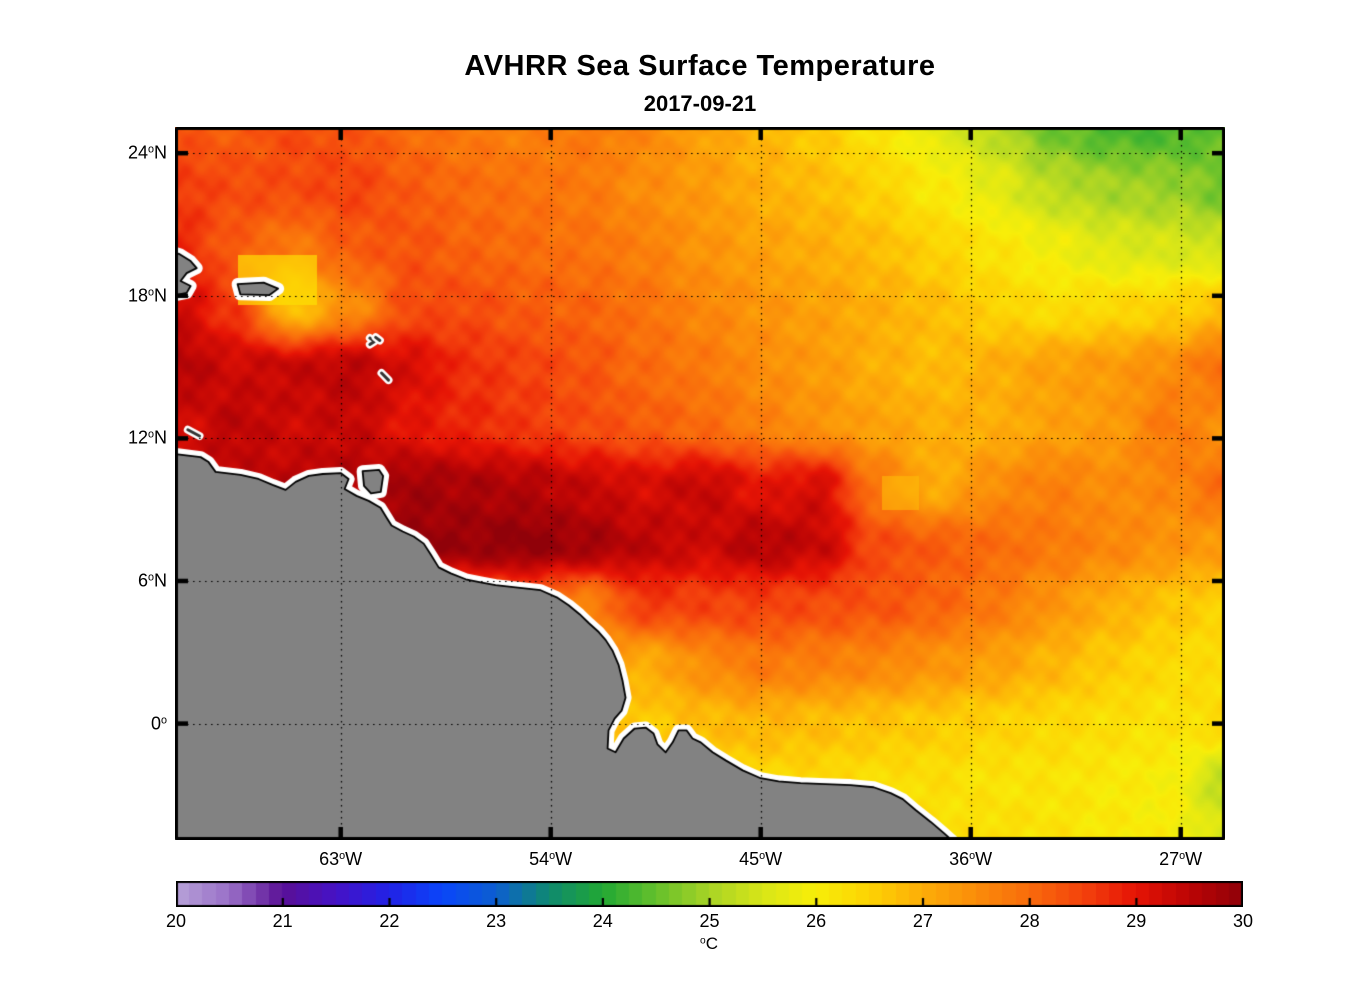 Image resolution: width=1356 pixels, height=1000 pixels. What do you see at coordinates (282, 921) in the screenshot?
I see `colorbar-tick-label: 21` at bounding box center [282, 921].